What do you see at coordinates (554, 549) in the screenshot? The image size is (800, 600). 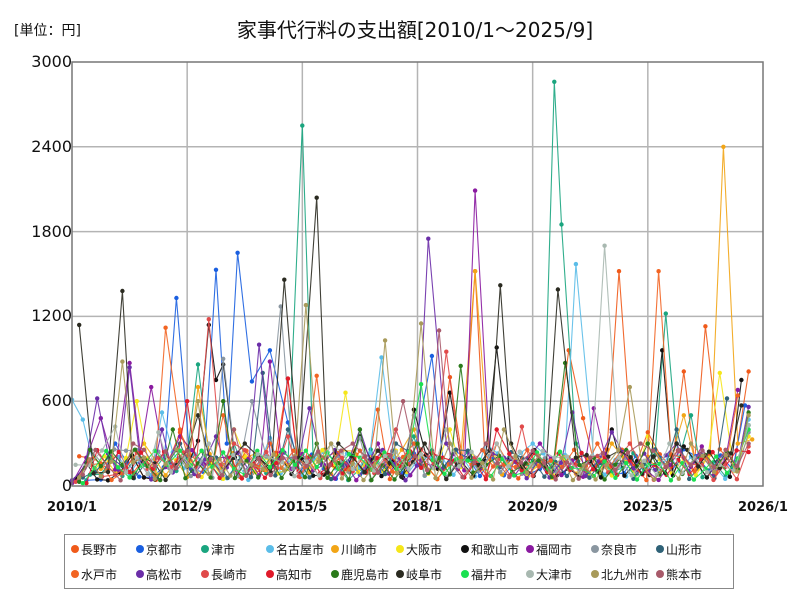 I see `legend-label: 福岡市` at bounding box center [554, 549].